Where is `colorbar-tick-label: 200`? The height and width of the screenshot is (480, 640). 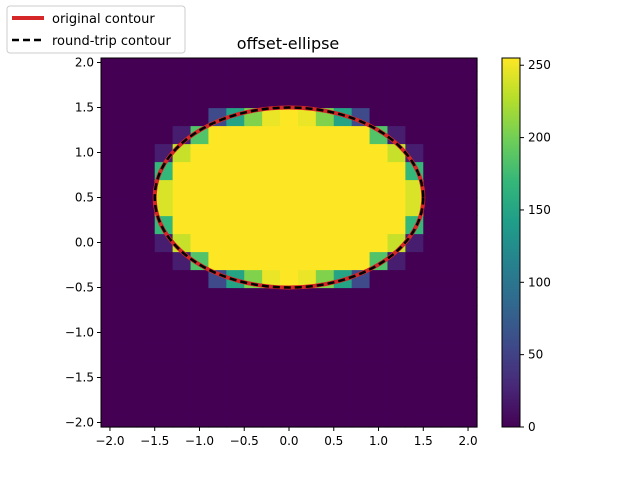
colorbar-tick-label: 200 is located at coordinates (539, 138).